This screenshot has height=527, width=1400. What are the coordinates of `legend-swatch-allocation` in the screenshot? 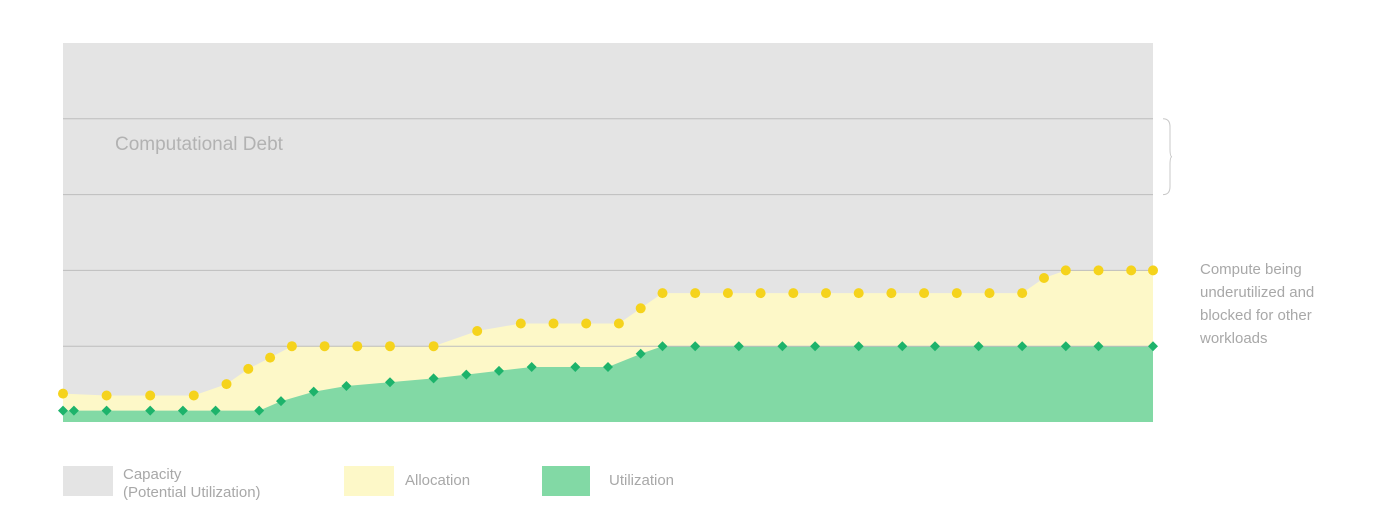 It's located at (369, 481).